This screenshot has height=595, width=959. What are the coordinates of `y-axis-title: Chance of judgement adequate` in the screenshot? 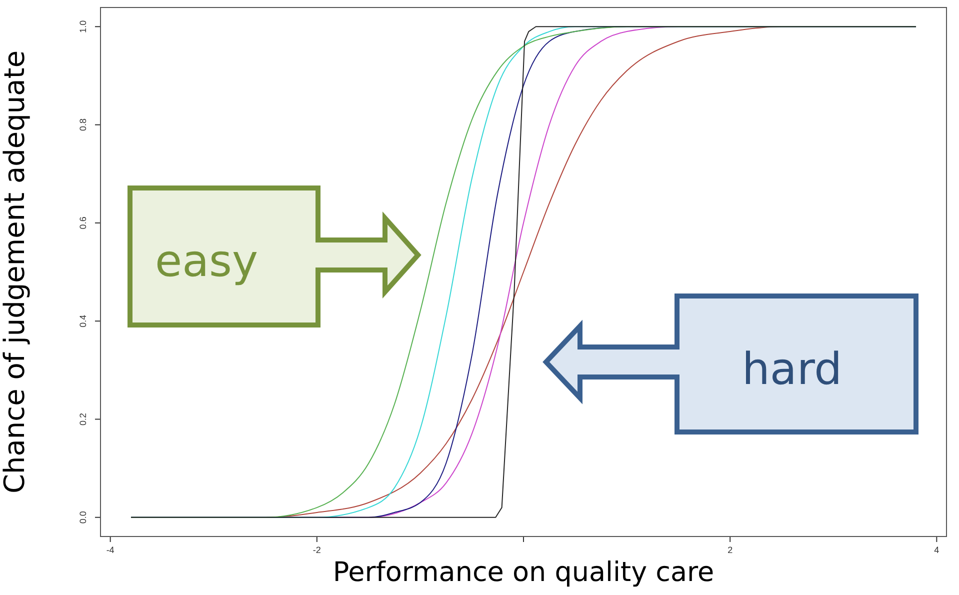 It's located at (15, 272).